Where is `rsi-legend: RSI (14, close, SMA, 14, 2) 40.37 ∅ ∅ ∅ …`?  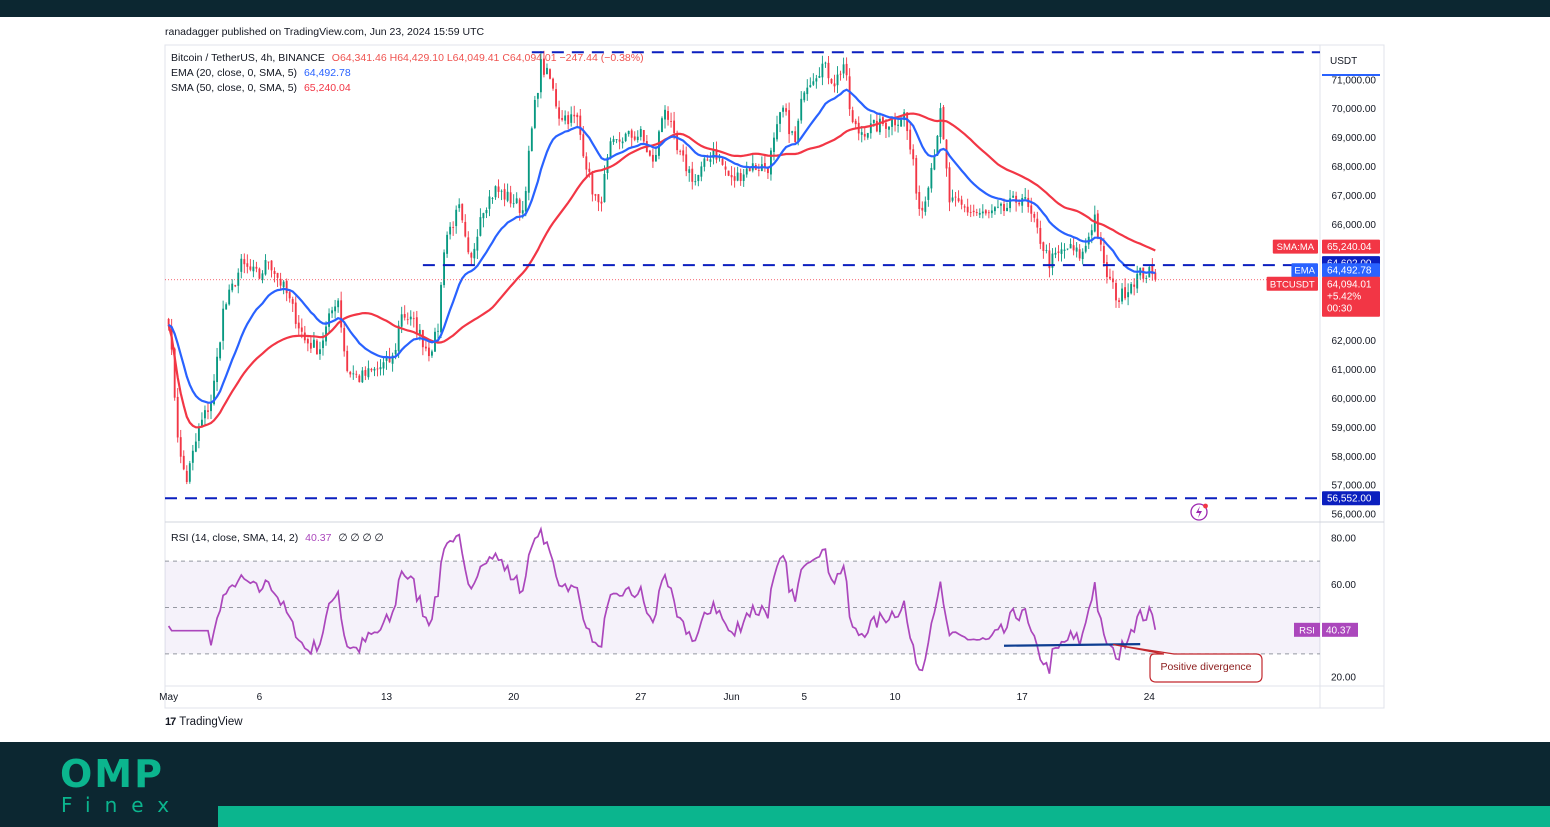 rsi-legend: RSI (14, close, SMA, 14, 2) 40.37 ∅ ∅ ∅ … is located at coordinates (277, 538).